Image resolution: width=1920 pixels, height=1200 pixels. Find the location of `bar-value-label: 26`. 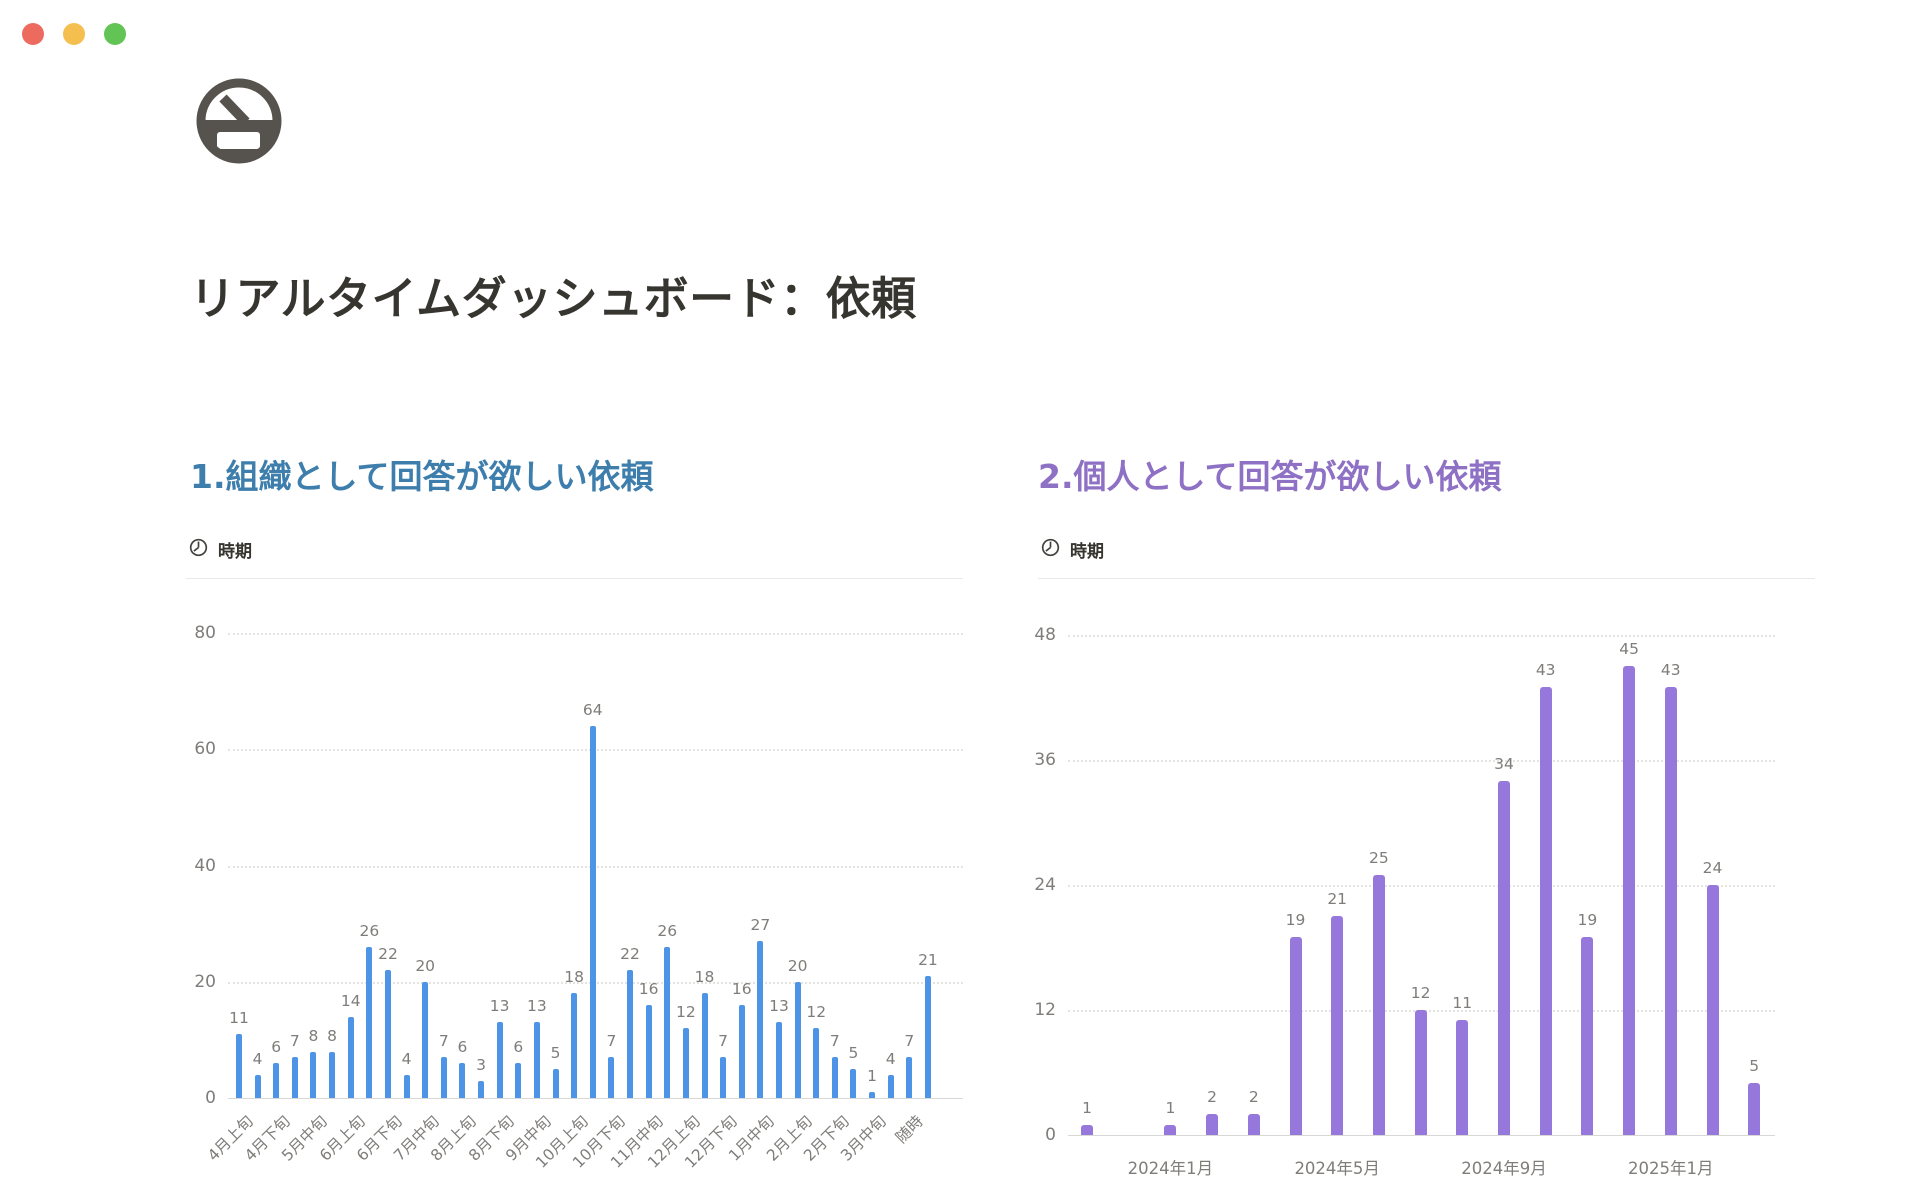

bar-value-label: 26 is located at coordinates (369, 930).